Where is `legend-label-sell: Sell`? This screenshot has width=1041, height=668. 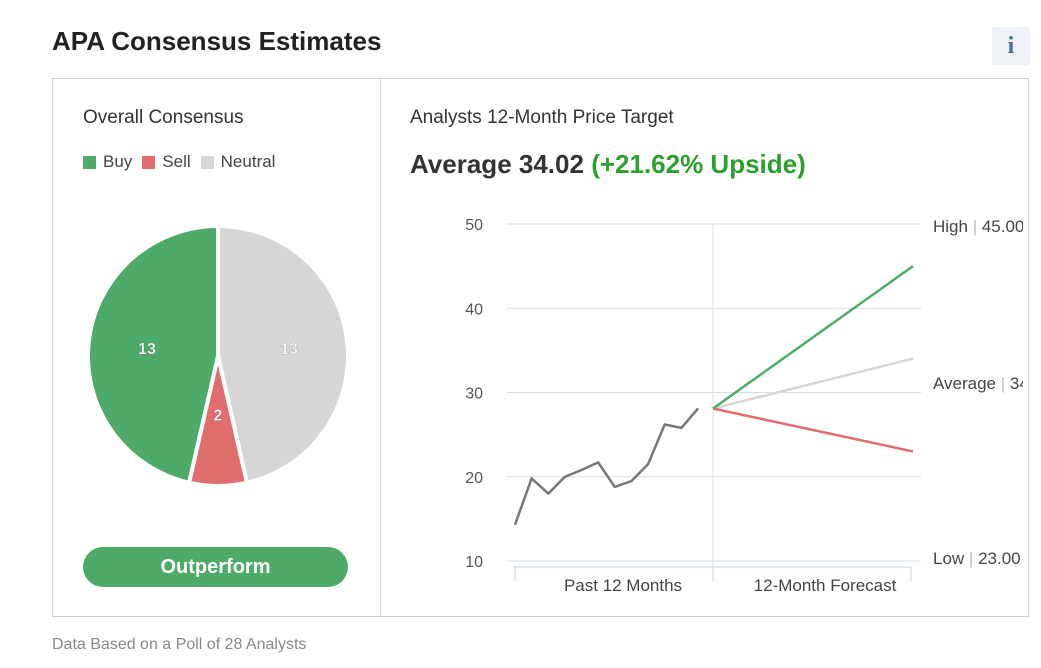 legend-label-sell: Sell is located at coordinates (176, 161).